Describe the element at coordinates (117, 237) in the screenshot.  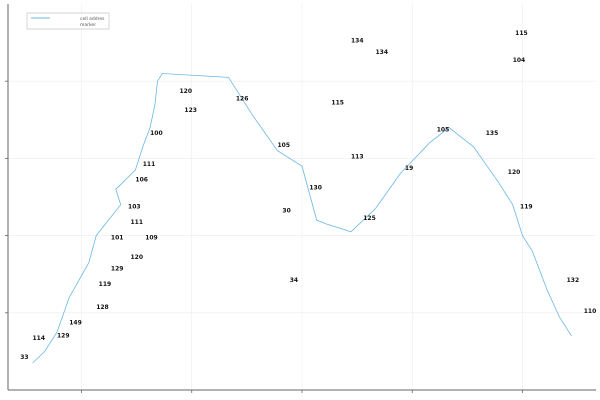
I see `marker-label: 101` at that location.